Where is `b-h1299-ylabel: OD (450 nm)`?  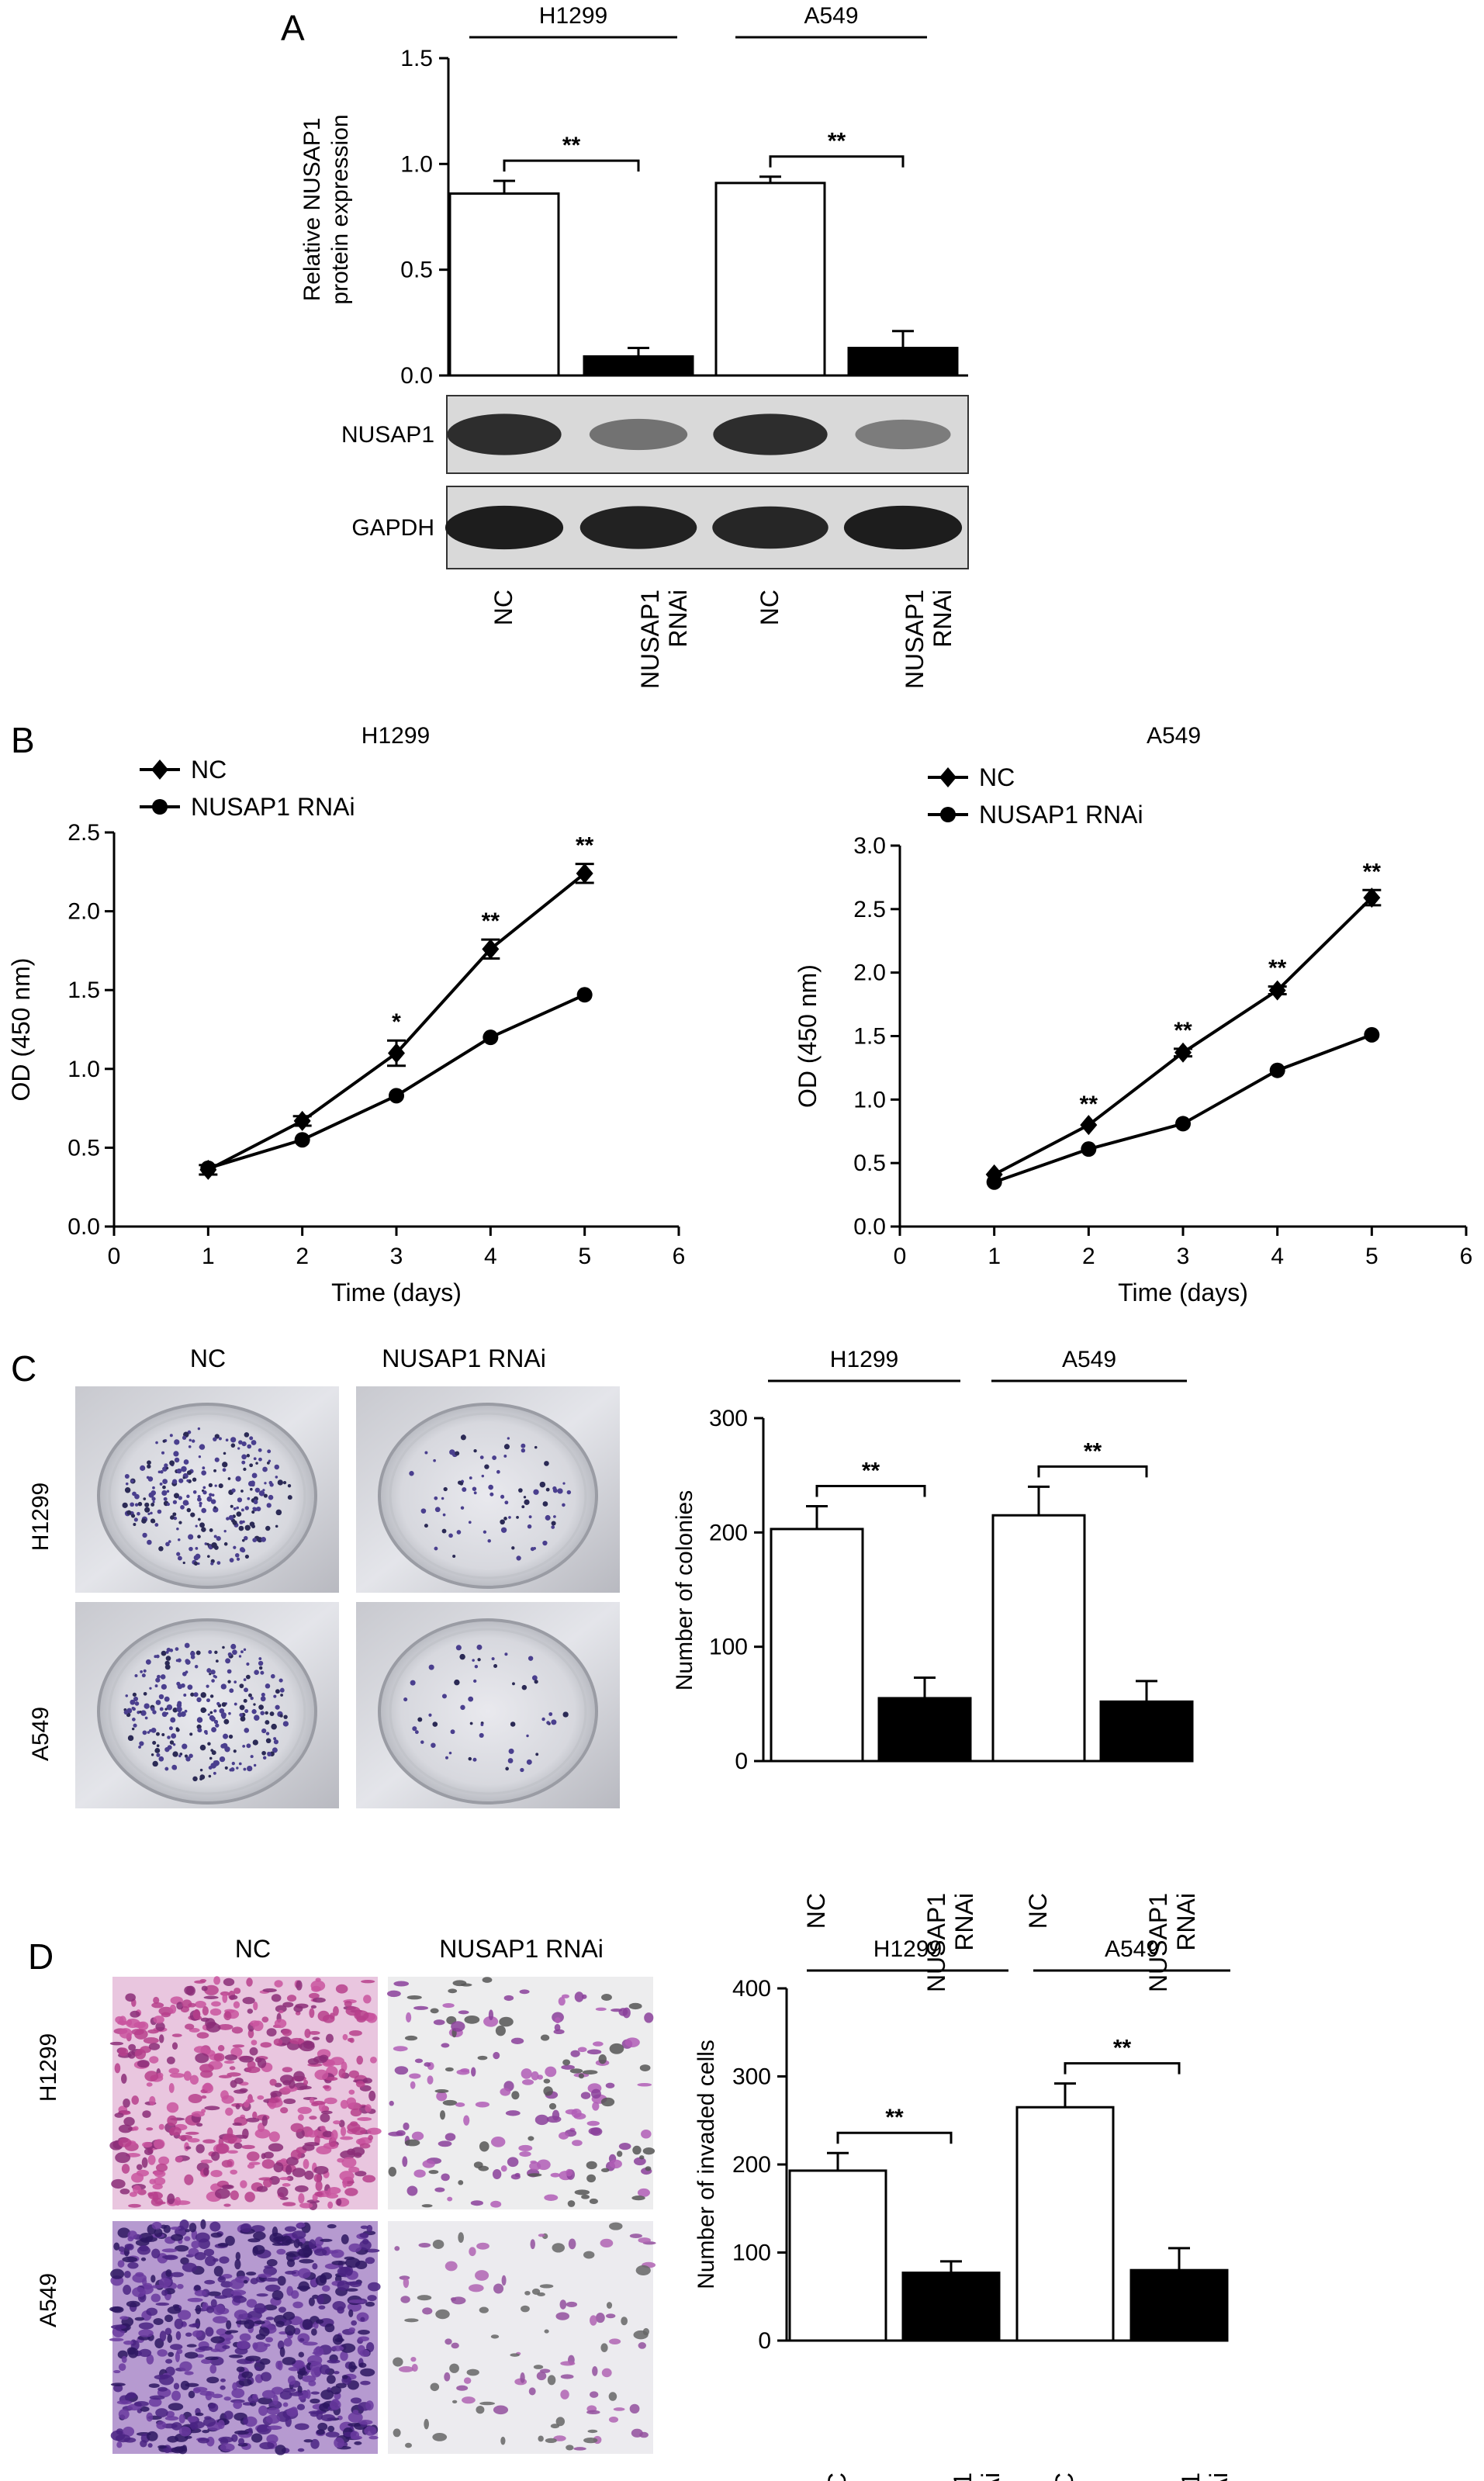
b-h1299-ylabel: OD (450 nm) is located at coordinates (21, 1030).